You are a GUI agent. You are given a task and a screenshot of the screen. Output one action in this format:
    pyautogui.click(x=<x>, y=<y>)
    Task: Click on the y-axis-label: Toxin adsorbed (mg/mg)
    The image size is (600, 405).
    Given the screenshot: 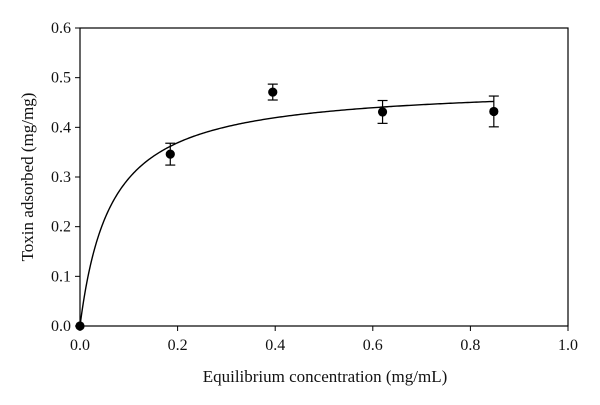 What is the action you would take?
    pyautogui.click(x=27, y=177)
    